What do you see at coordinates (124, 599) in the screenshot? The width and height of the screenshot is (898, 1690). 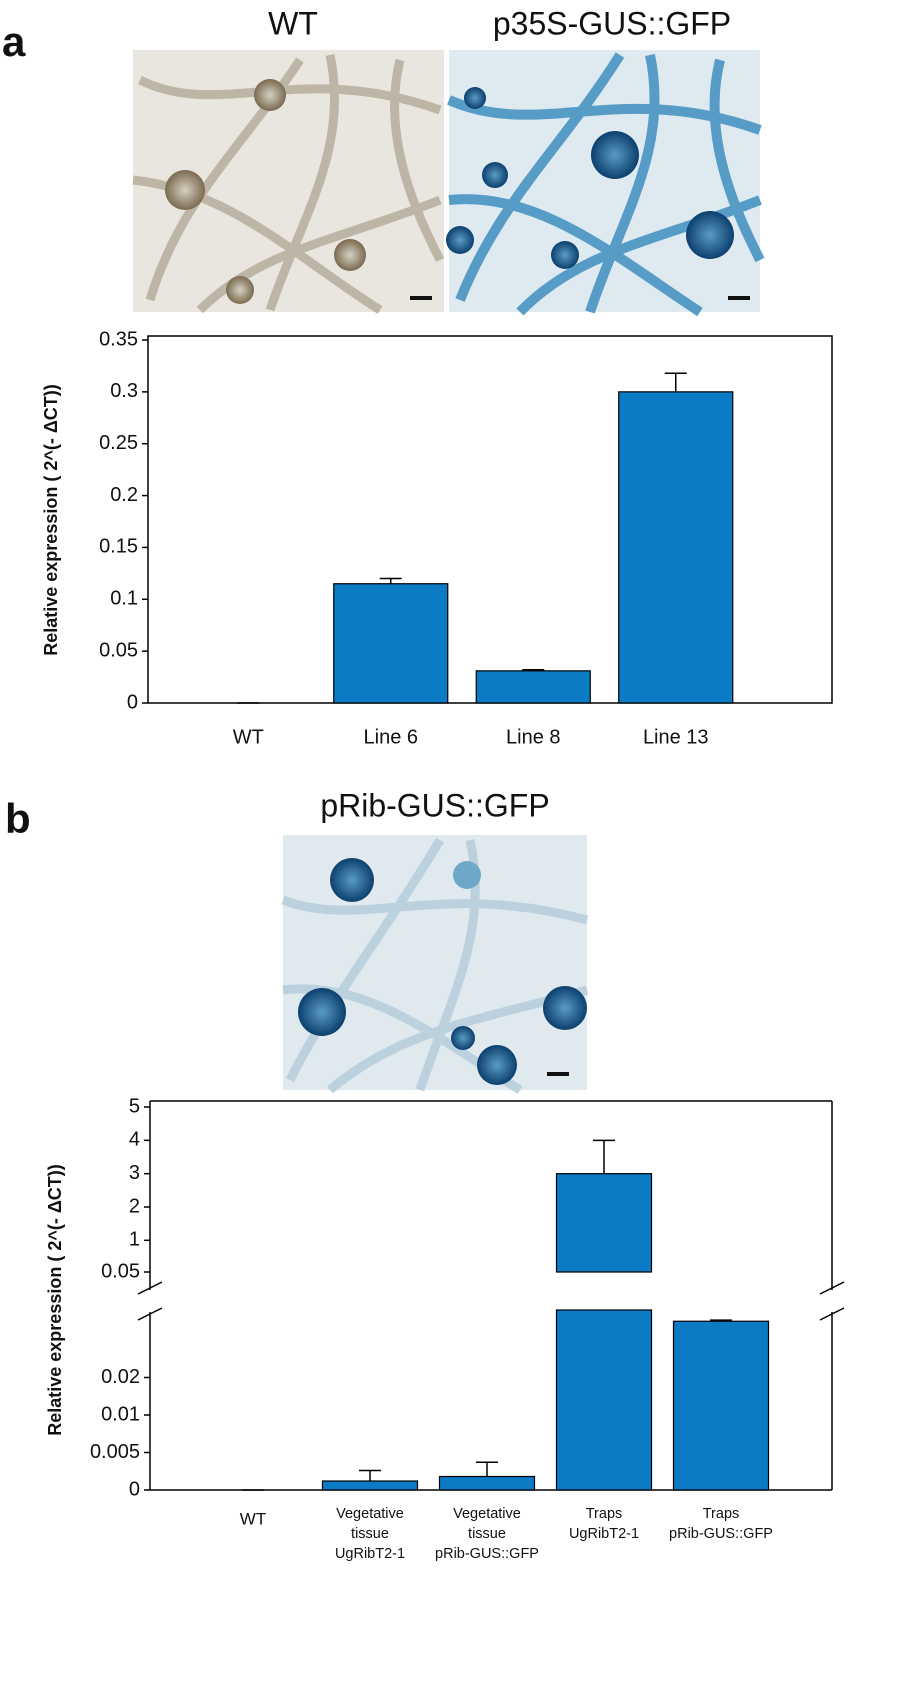 I see `y-tick-label: 0.1` at bounding box center [124, 599].